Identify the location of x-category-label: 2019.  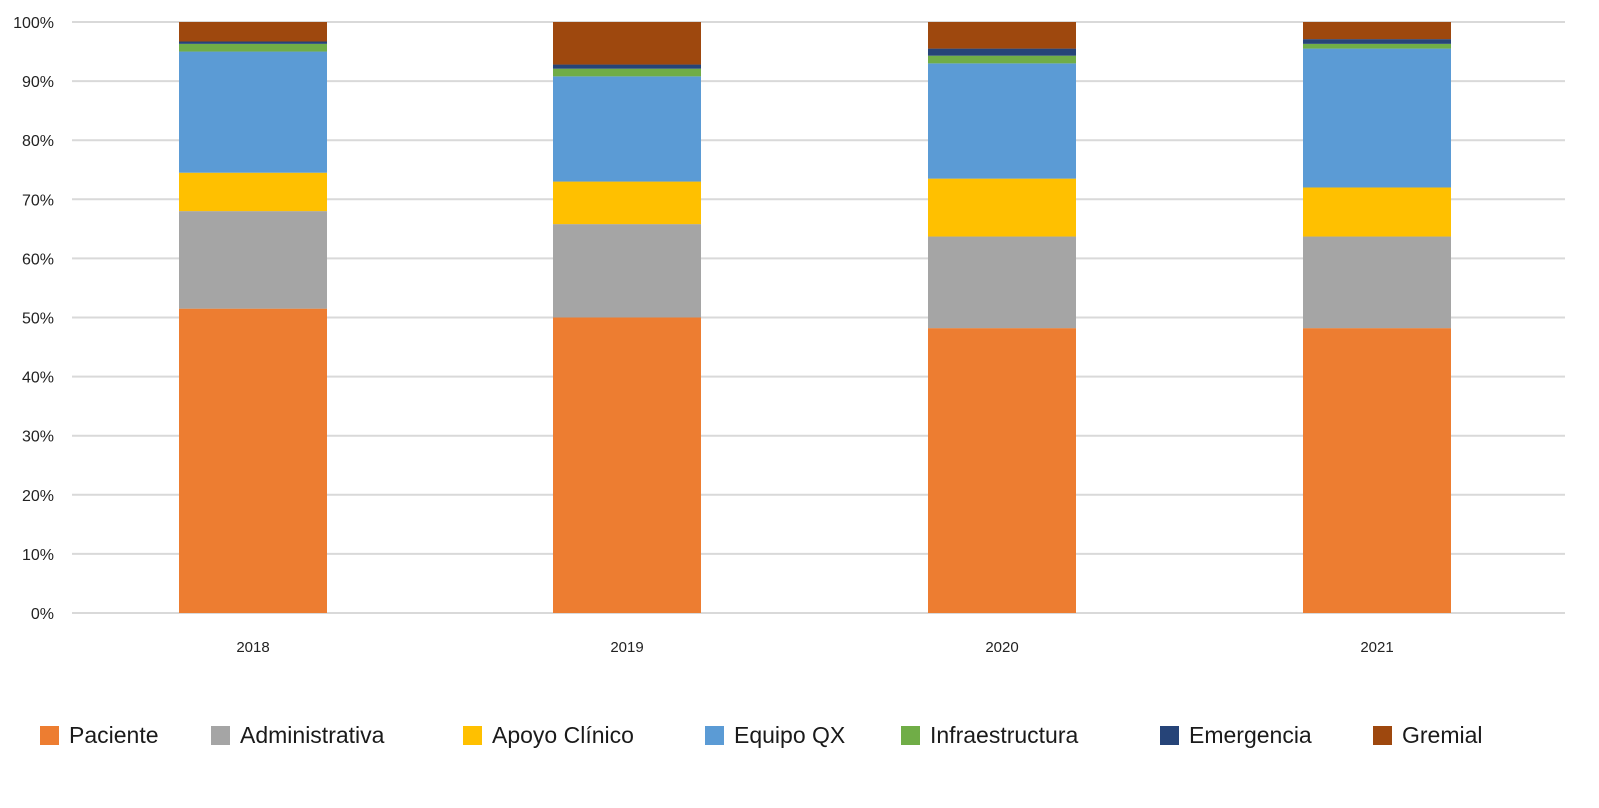
(626, 647).